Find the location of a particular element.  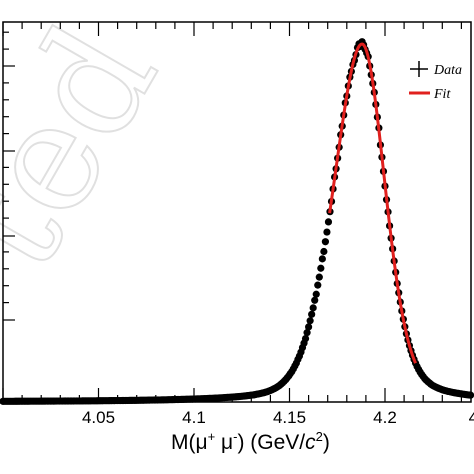

x-axis-title: M(μ+ μ-) (GeV/c2) is located at coordinates (250, 441).